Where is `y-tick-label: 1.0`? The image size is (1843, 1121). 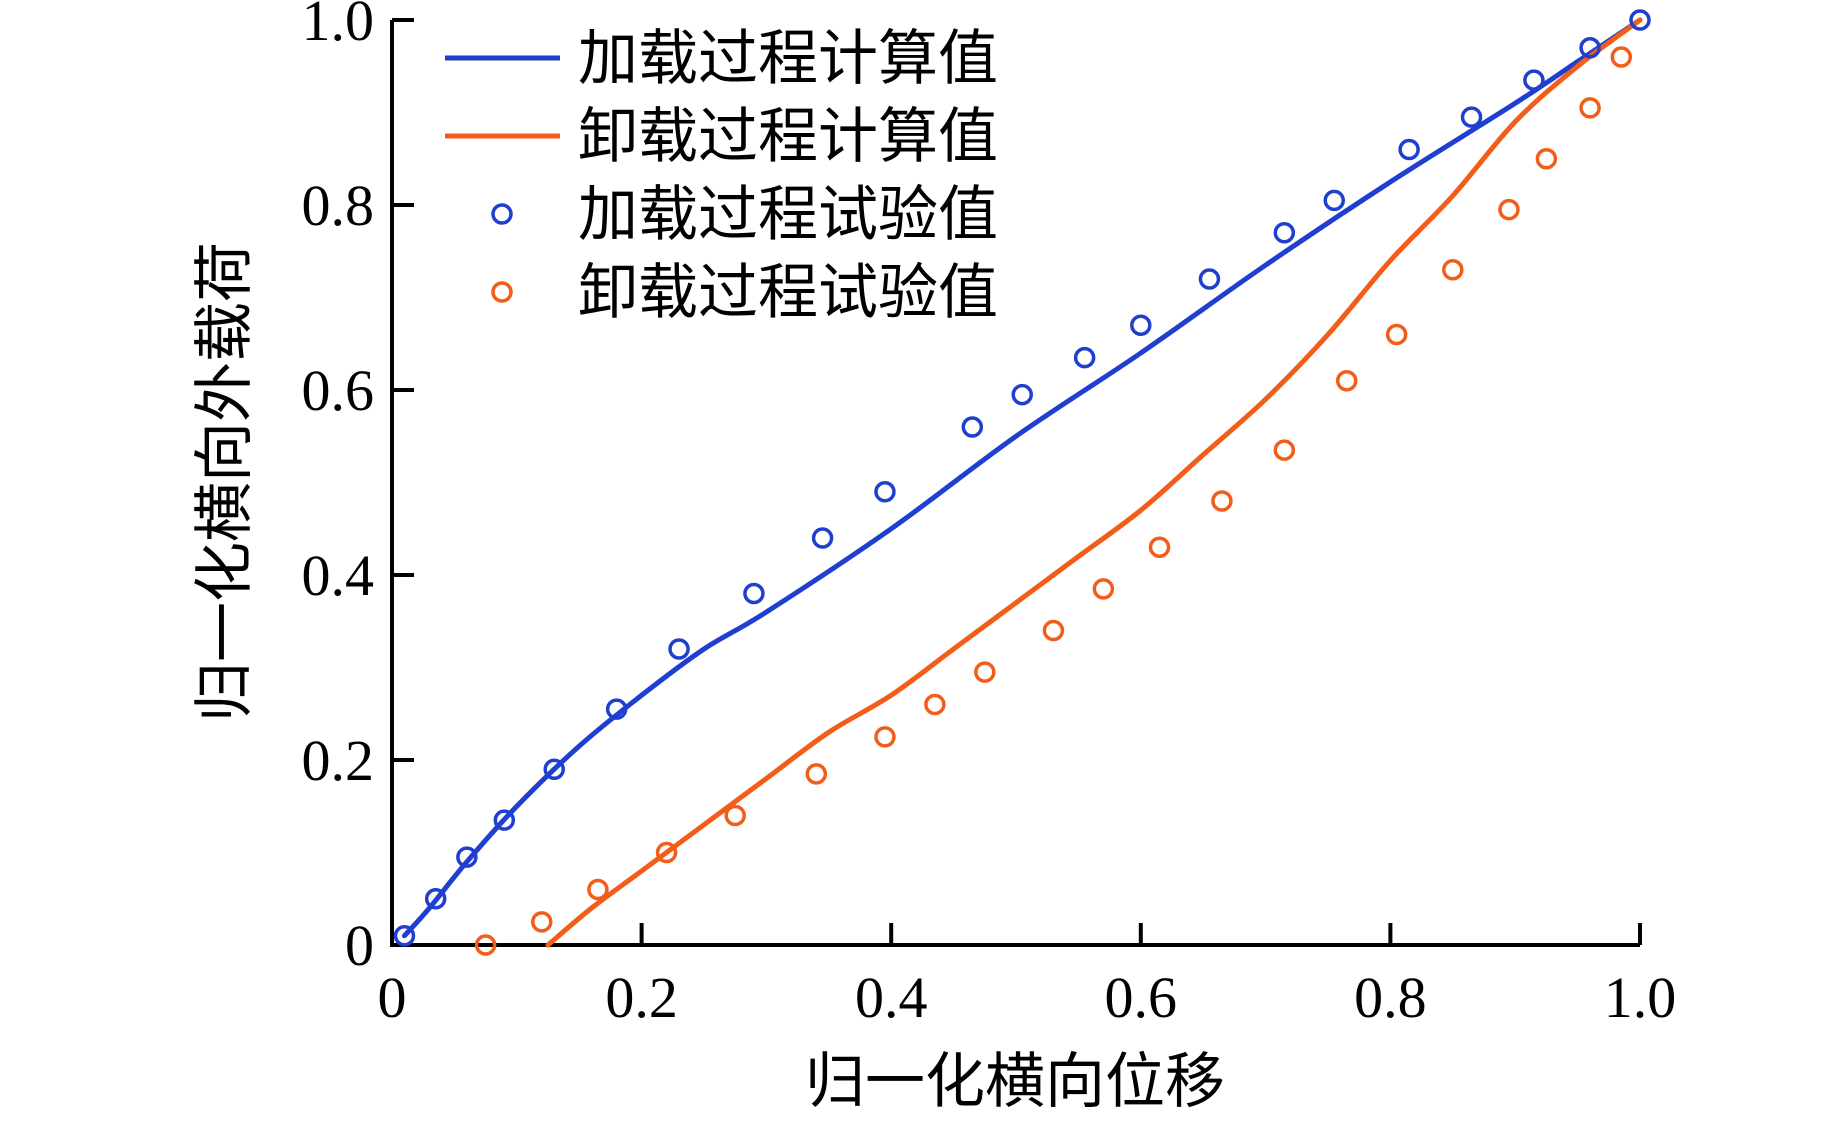
y-tick-label: 1.0 is located at coordinates (338, 26).